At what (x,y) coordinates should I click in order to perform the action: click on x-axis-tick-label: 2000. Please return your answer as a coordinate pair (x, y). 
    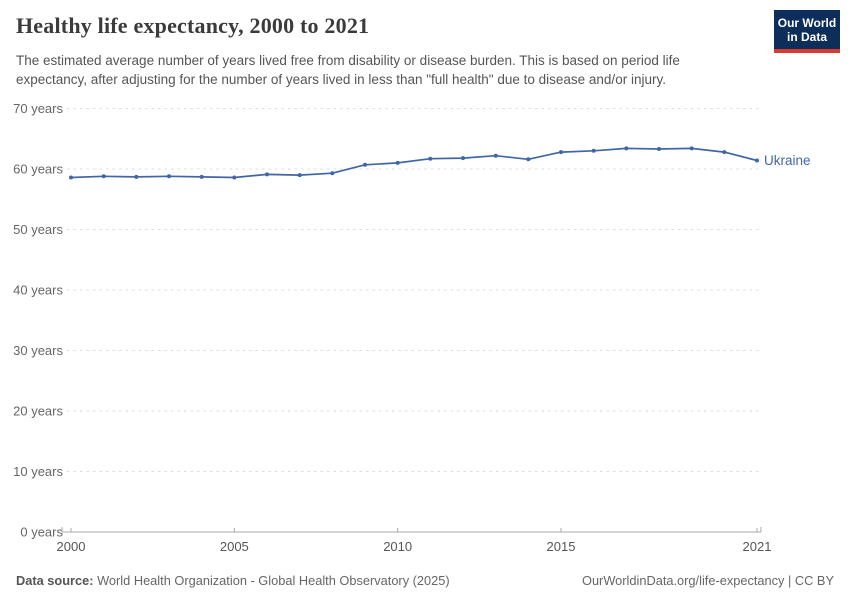
    Looking at the image, I should click on (71, 546).